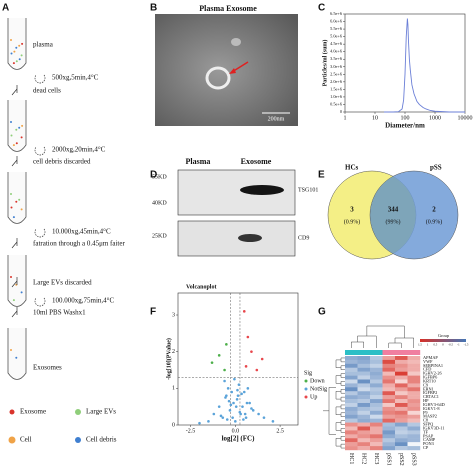  Describe the element at coordinates (308, 190) in the screenshot. I see `protein: TSG101` at that location.